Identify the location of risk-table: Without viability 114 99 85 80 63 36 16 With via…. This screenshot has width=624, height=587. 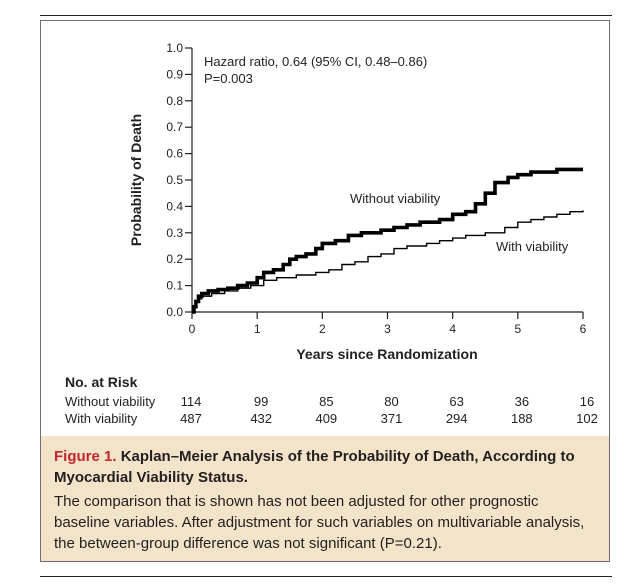
(331, 410).